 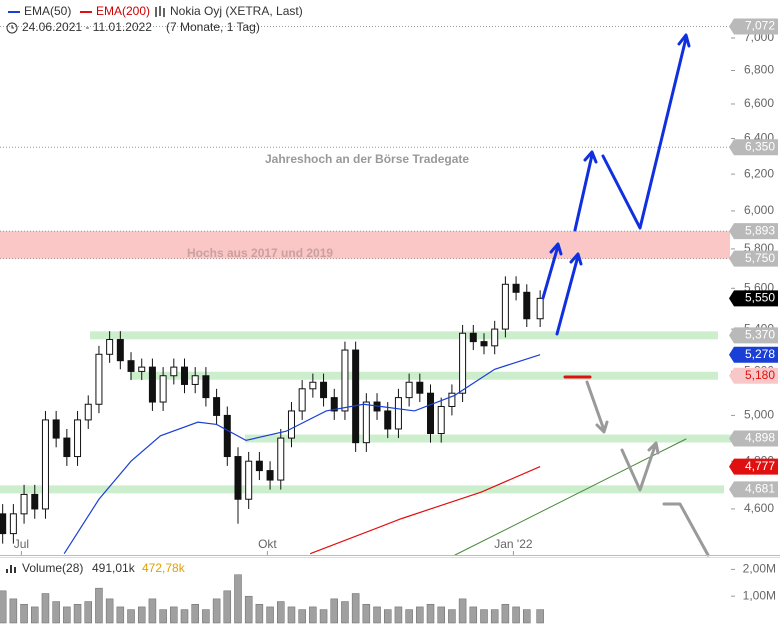 What do you see at coordinates (425, 510) in the screenshot?
I see `ema-line` at bounding box center [425, 510].